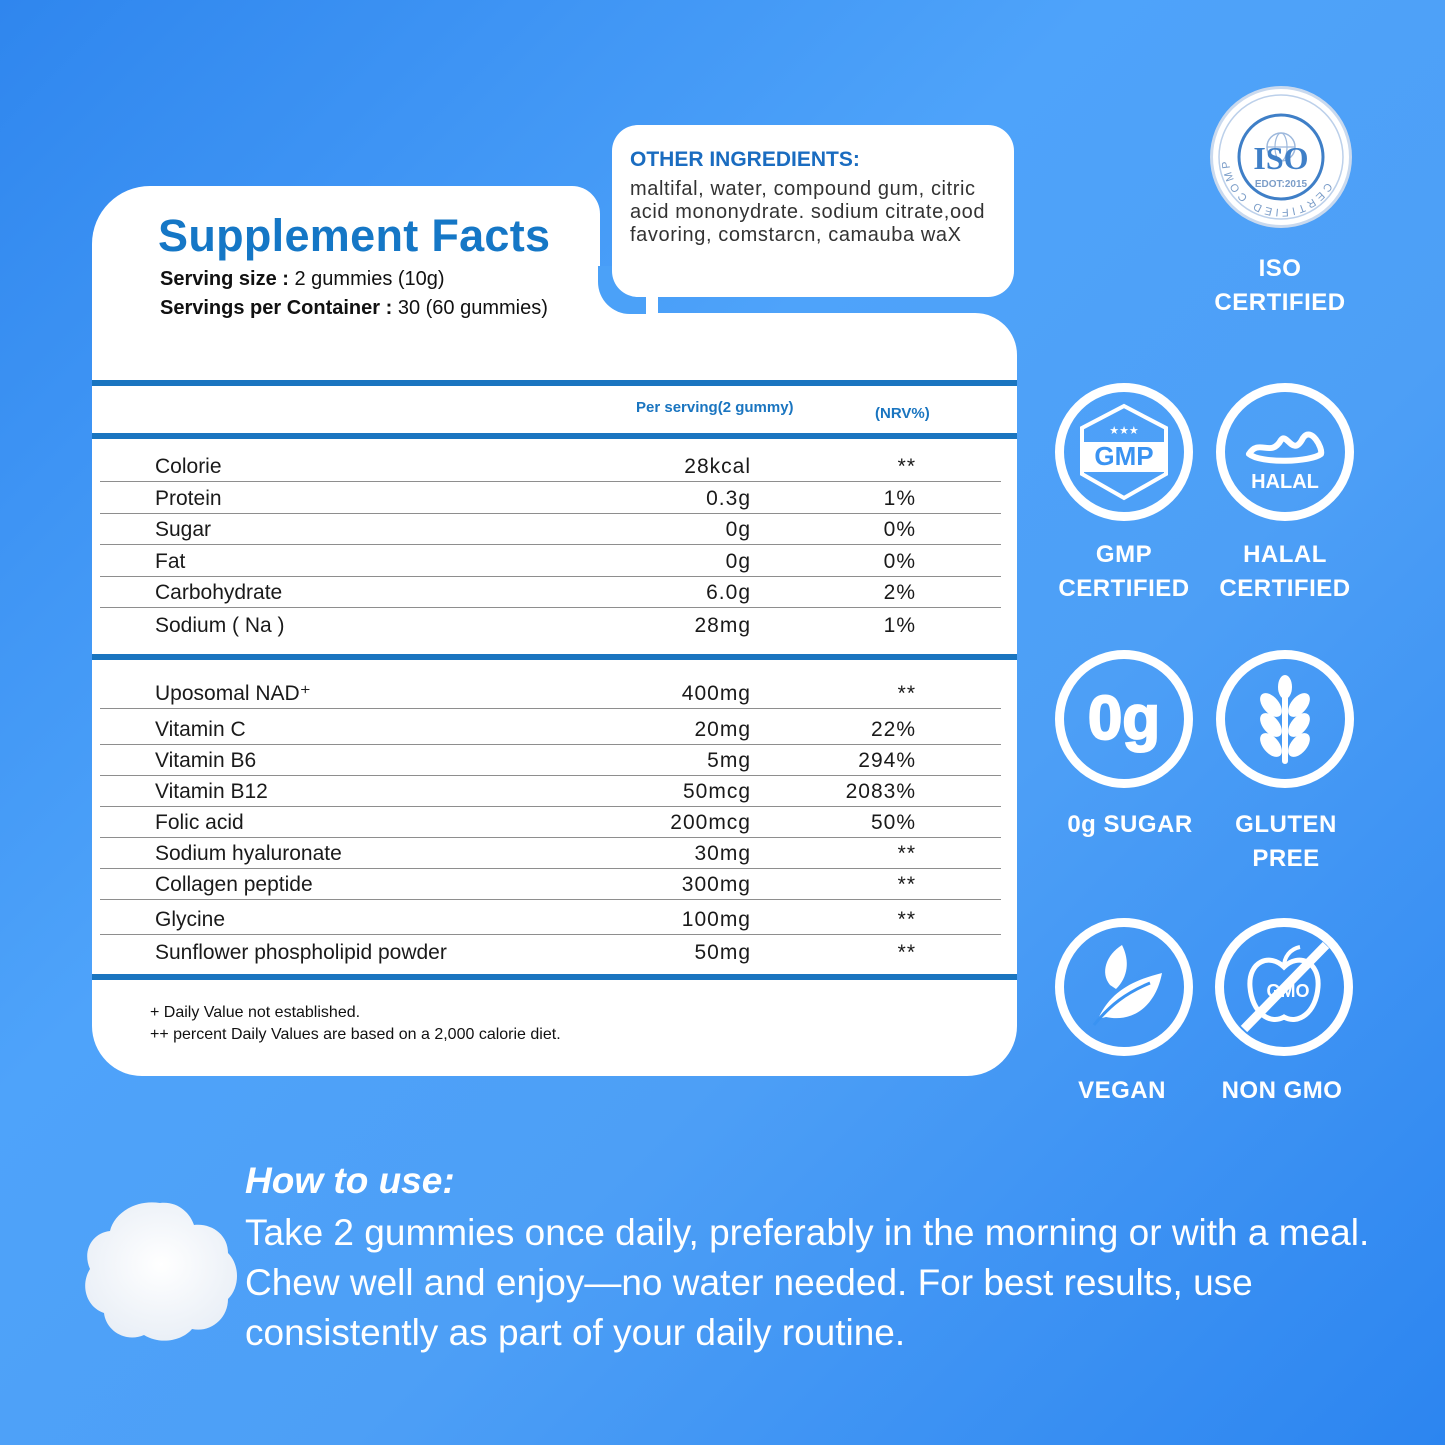  I want to click on zero-sugar-label: 0g SUGAR, so click(1130, 825).